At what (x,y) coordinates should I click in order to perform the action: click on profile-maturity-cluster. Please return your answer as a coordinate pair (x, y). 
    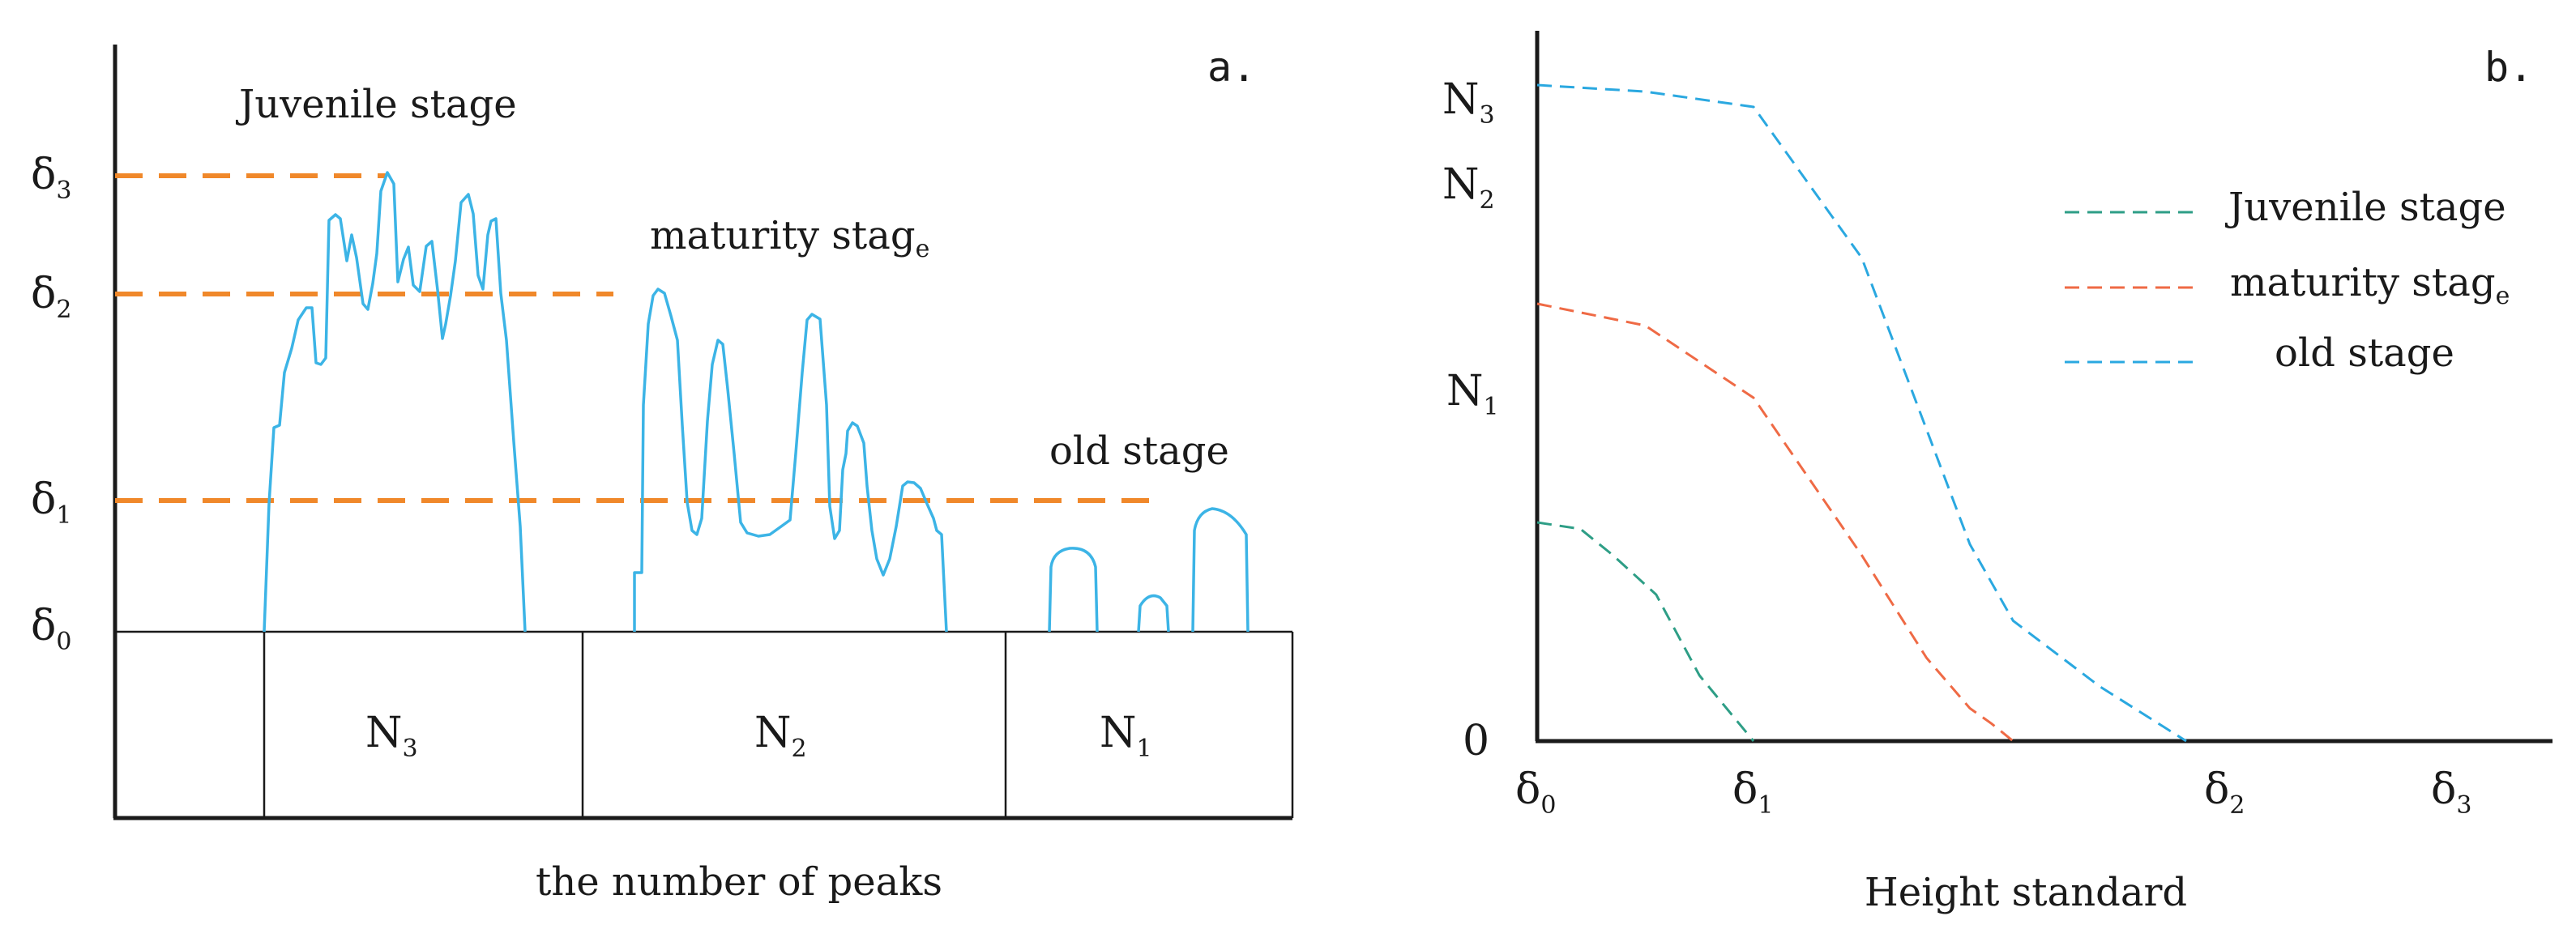
    Looking at the image, I should click on (790, 460).